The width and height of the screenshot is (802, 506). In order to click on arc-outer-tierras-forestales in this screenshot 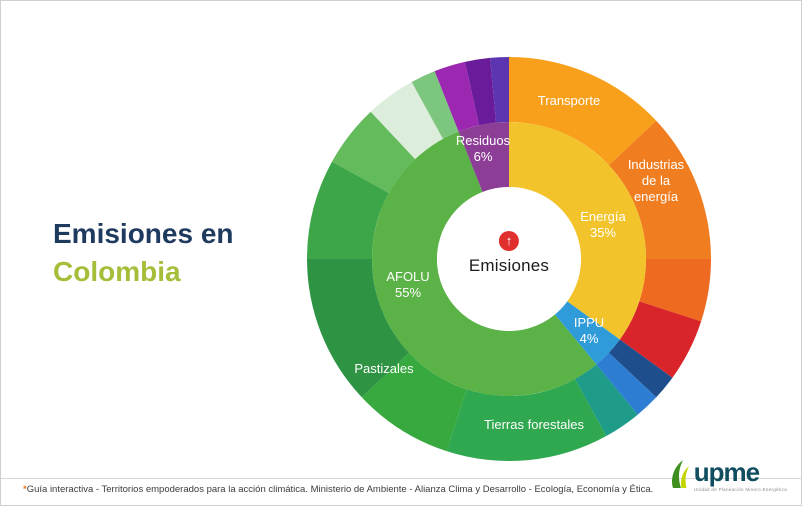, I will do `click(526, 420)`.